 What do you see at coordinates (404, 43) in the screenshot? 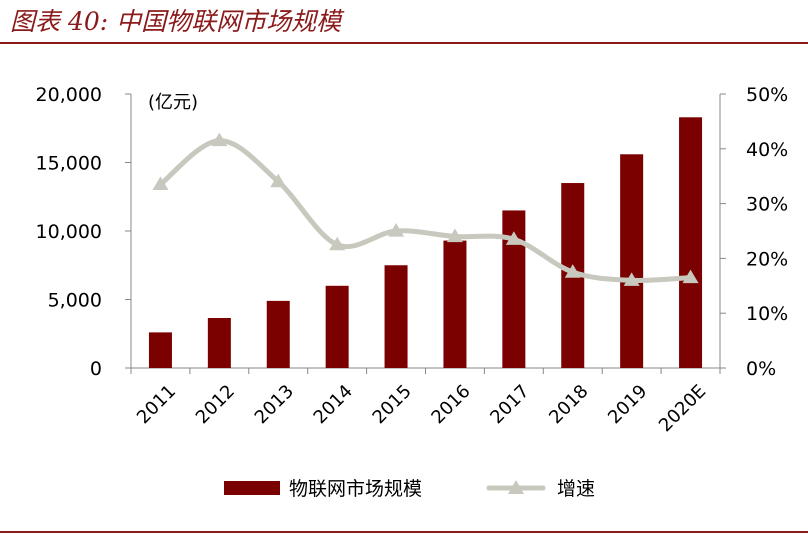
I see `title-divider` at bounding box center [404, 43].